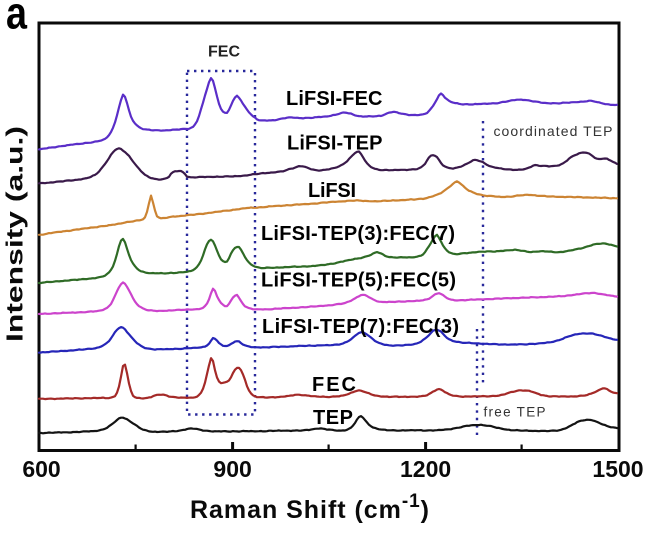  What do you see at coordinates (335, 144) in the screenshot?
I see `svg-text: LiFSI-TEP` at bounding box center [335, 144].